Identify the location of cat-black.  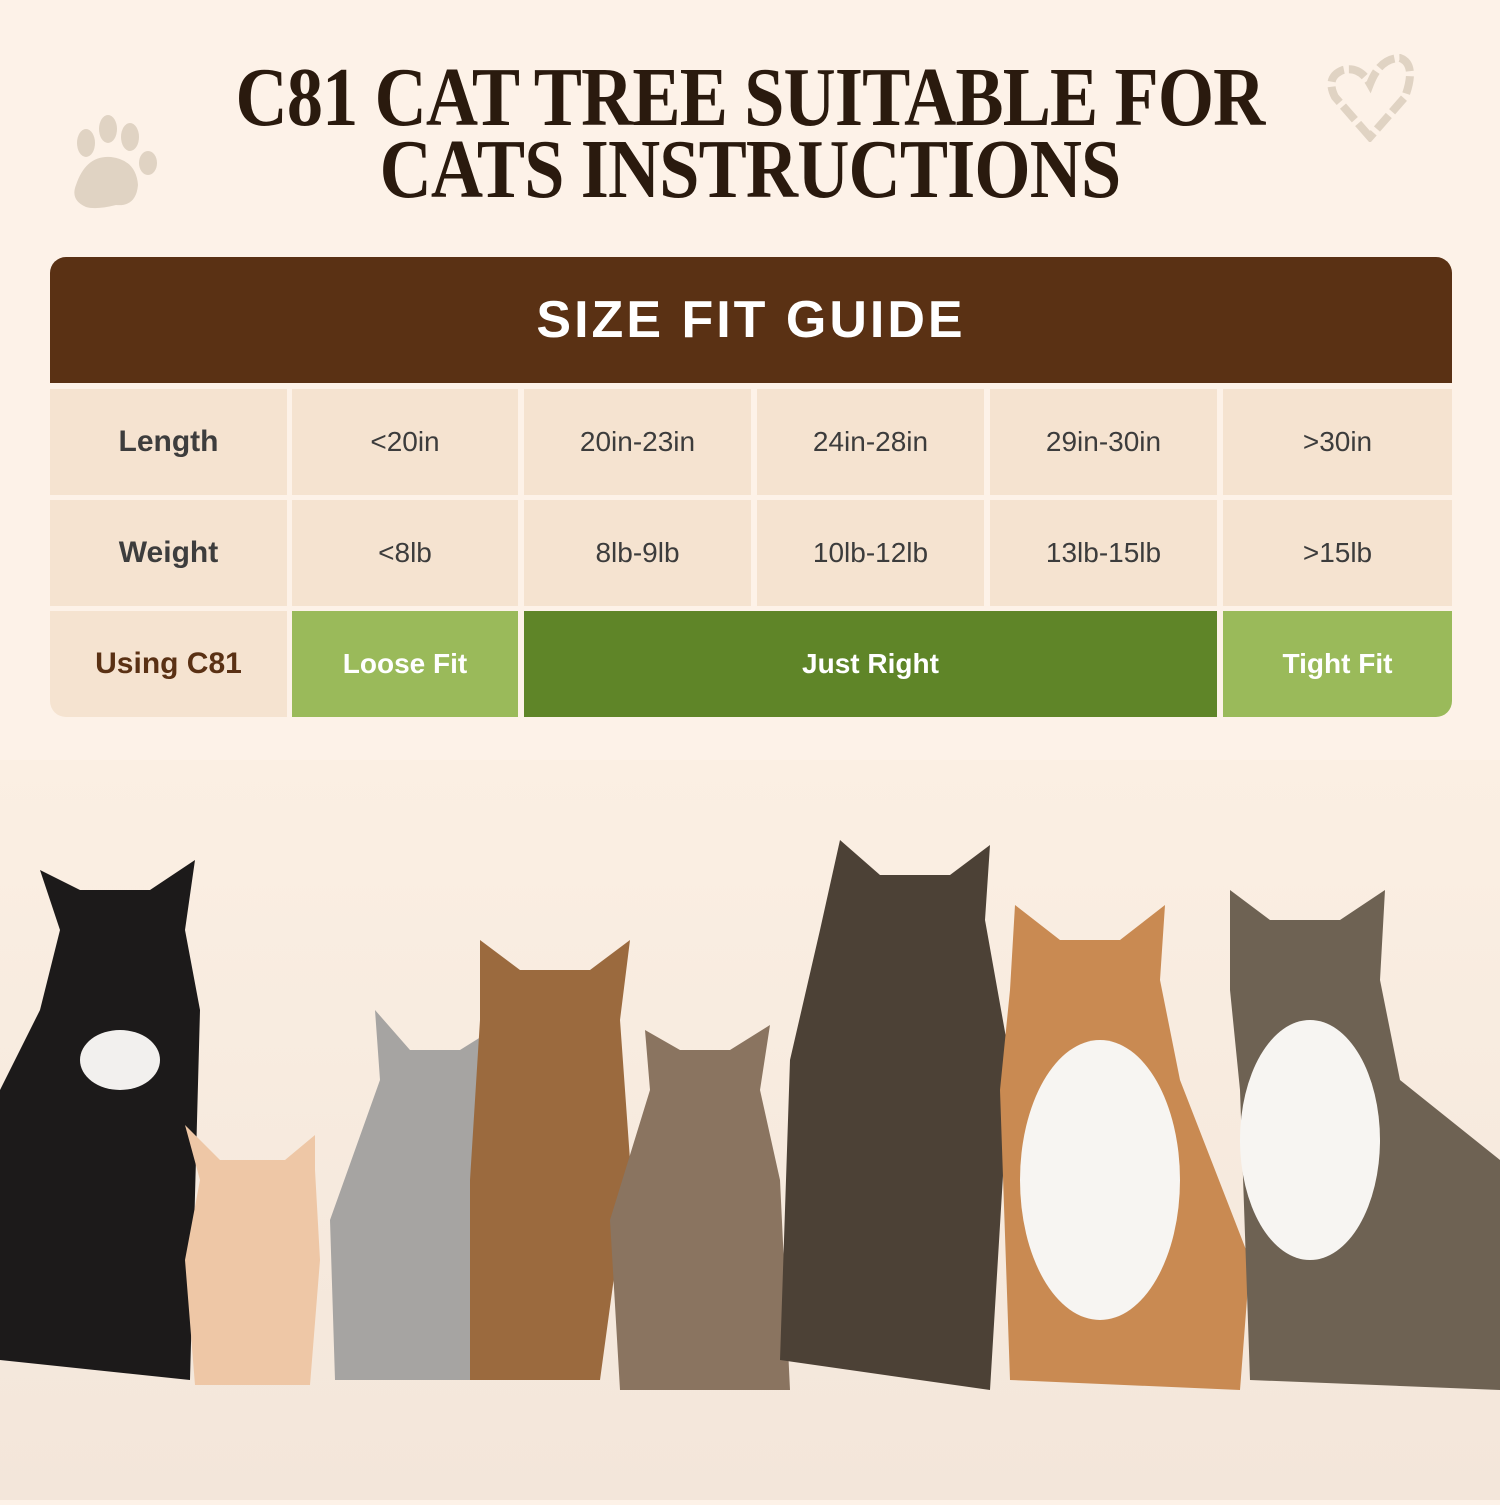
(100, 1120).